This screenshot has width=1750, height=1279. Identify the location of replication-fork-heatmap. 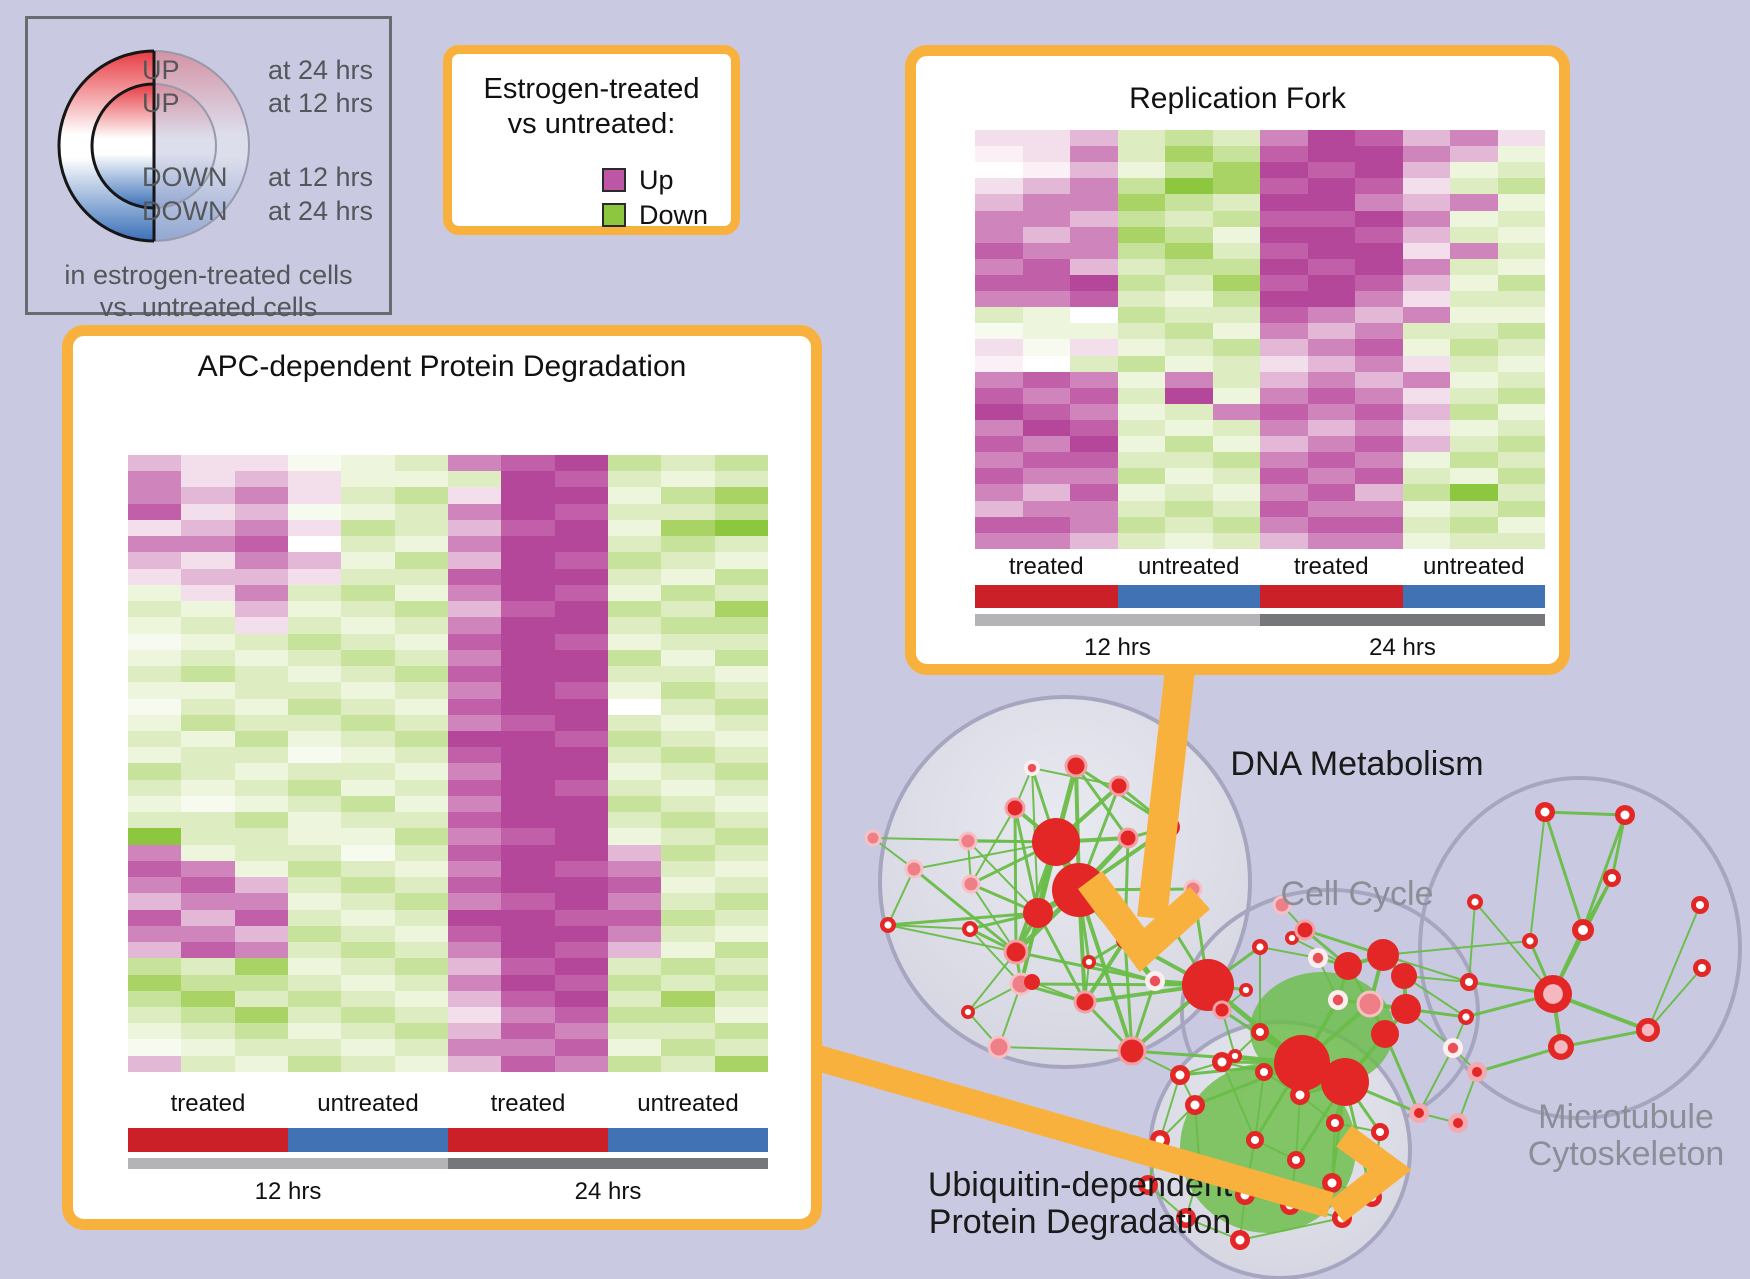
(1260, 339).